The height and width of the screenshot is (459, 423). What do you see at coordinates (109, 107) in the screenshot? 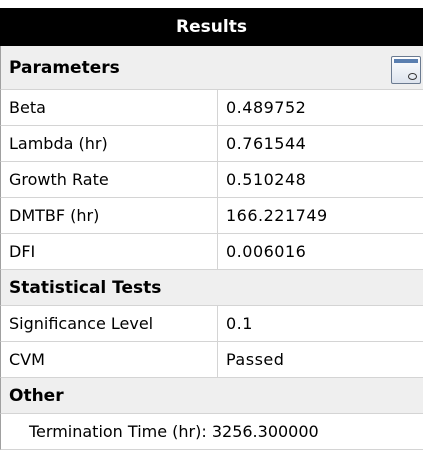
I see `parameter-name: Beta` at bounding box center [109, 107].